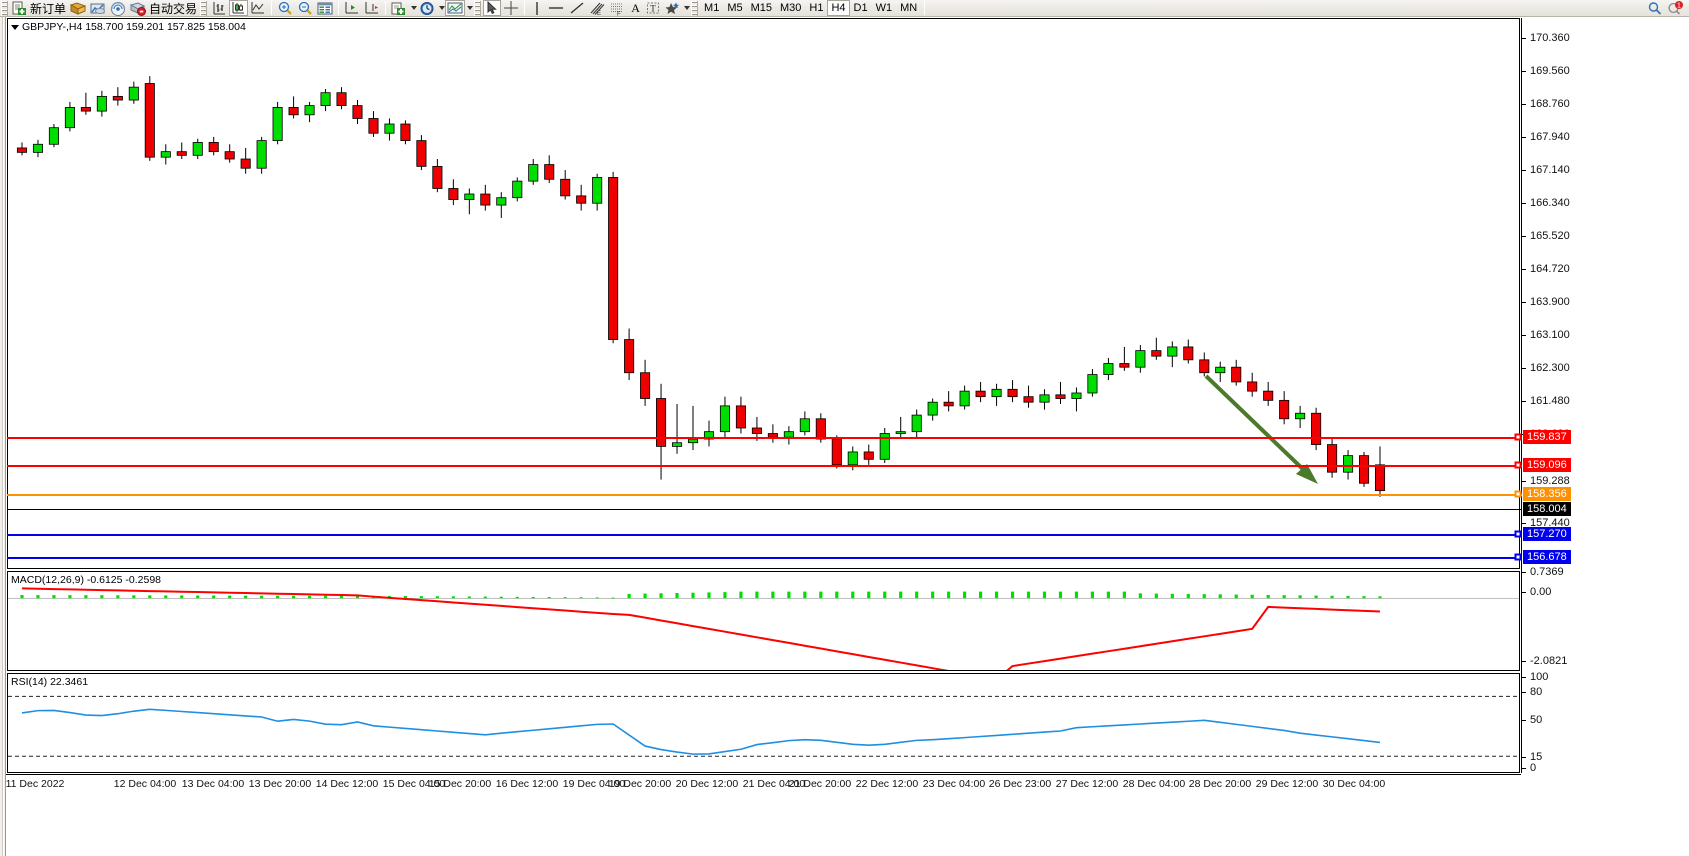 This screenshot has height=856, width=1689. What do you see at coordinates (816, 8) in the screenshot?
I see `timeframe-h1: H1` at bounding box center [816, 8].